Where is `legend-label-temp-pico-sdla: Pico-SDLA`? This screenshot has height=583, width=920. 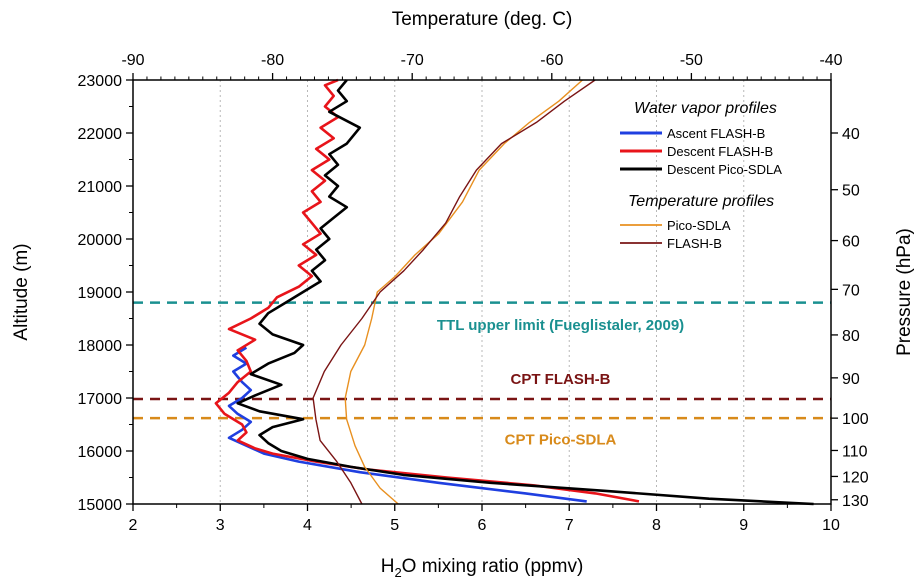 legend-label-temp-pico-sdla: Pico-SDLA is located at coordinates (699, 225).